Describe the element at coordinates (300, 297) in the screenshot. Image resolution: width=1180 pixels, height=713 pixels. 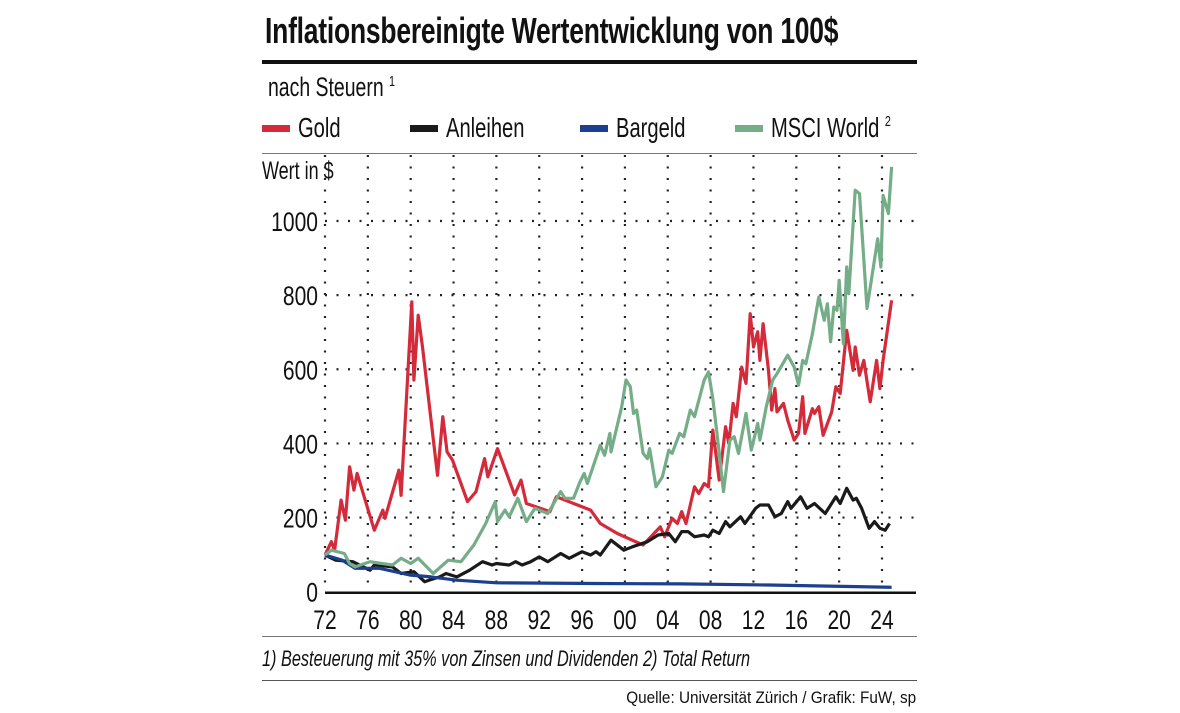
I see `y-tick-label: 800` at that location.